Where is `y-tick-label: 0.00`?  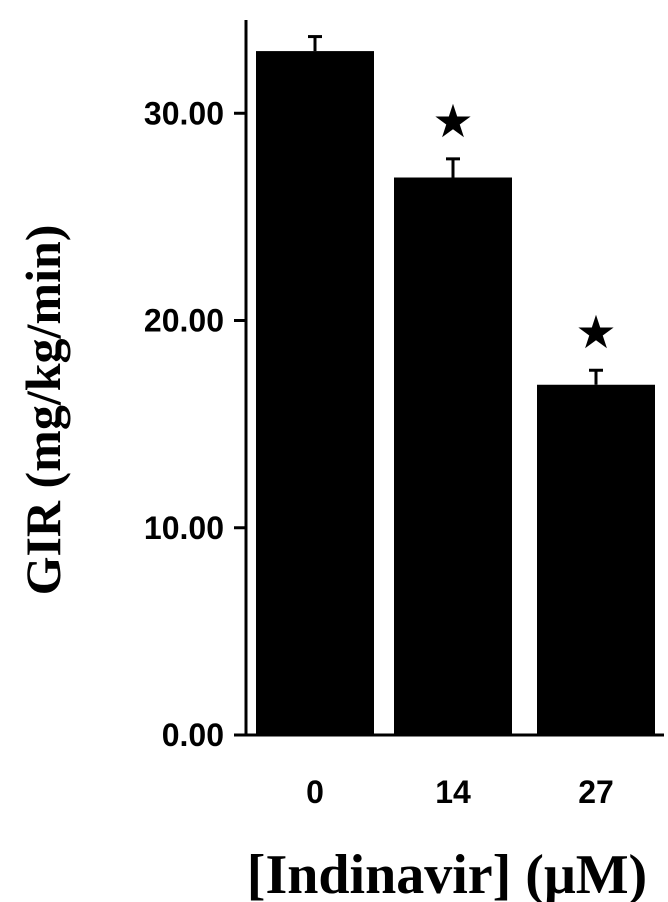 y-tick-label: 0.00 is located at coordinates (193, 735).